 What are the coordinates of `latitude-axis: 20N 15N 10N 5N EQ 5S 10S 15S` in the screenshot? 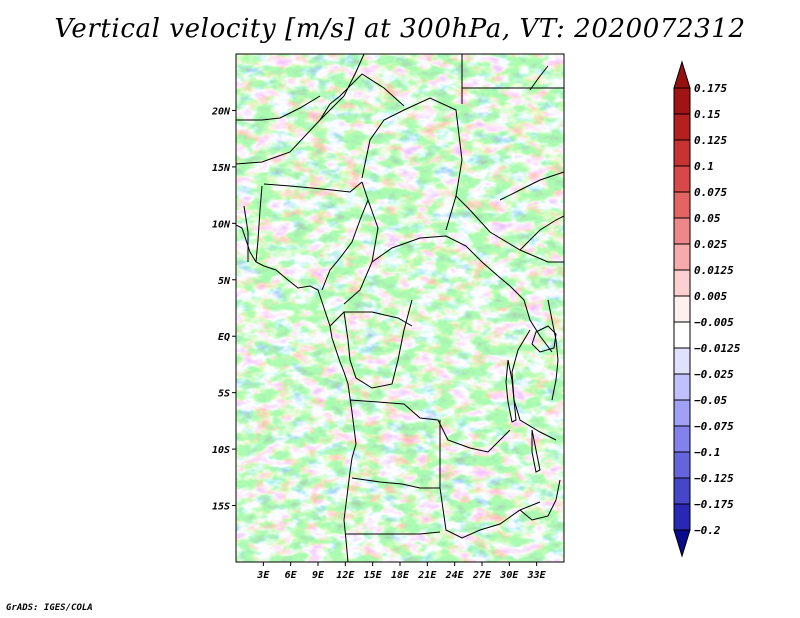 It's located at (223, 309).